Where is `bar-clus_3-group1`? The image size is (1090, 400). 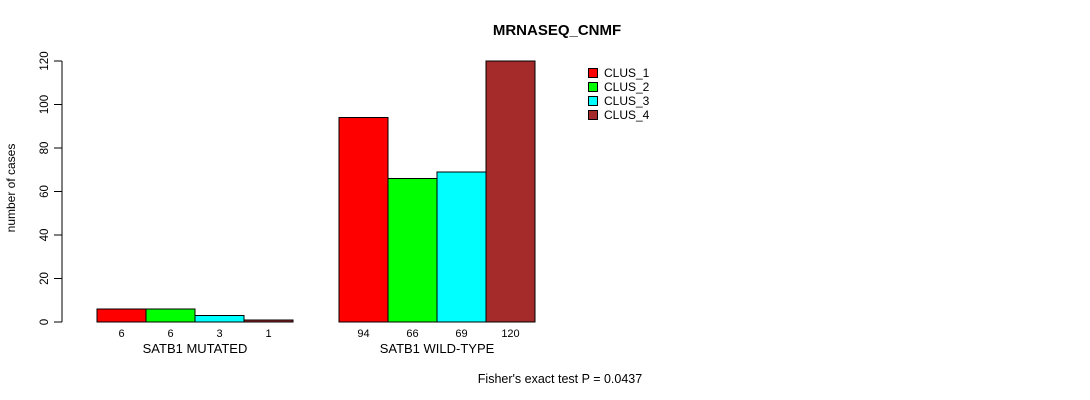
bar-clus_3-group1 is located at coordinates (219, 318).